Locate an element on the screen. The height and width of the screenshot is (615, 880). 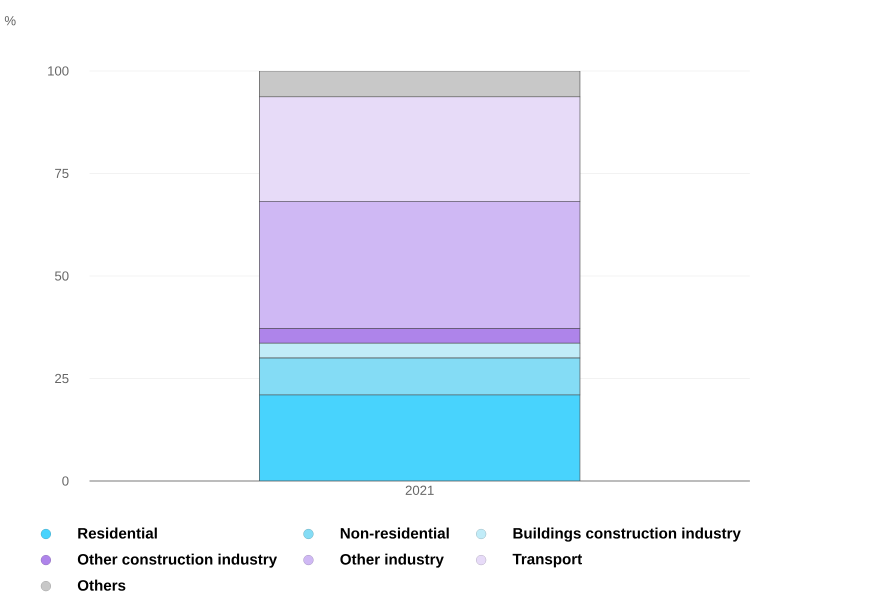
legend-label: Buildings construction industry is located at coordinates (627, 535).